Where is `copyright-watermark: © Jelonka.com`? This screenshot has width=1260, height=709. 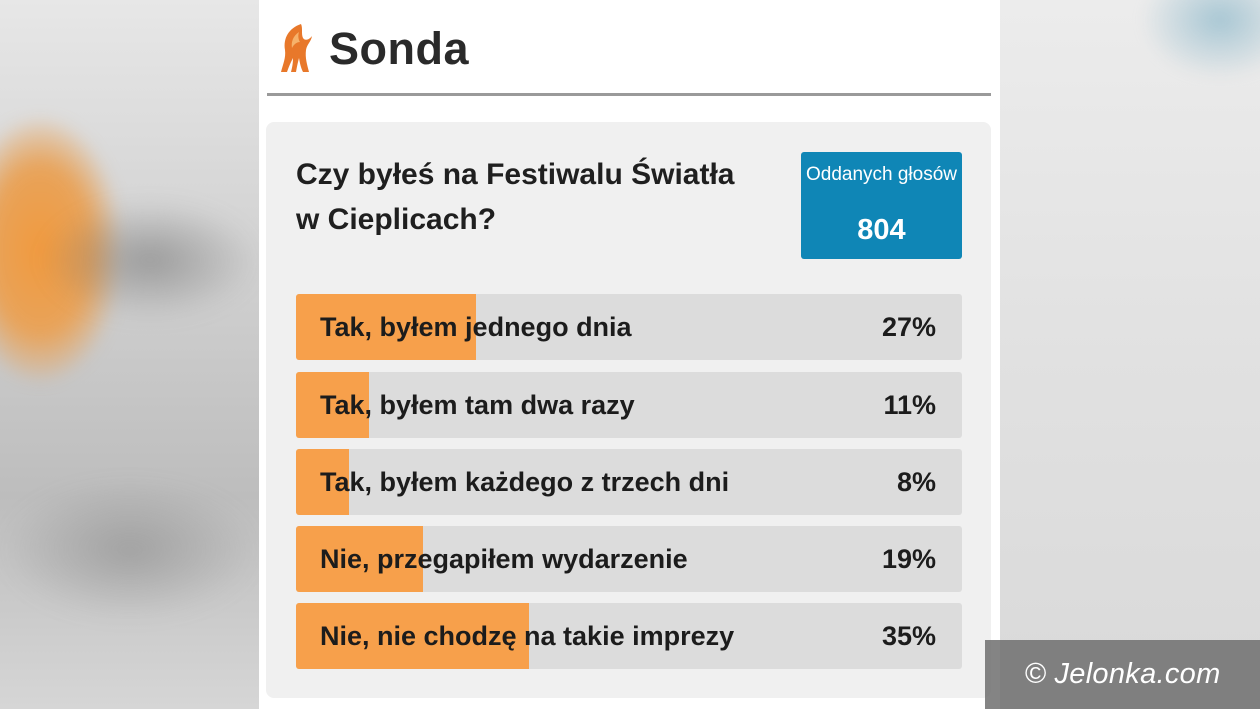 copyright-watermark: © Jelonka.com is located at coordinates (1122, 674).